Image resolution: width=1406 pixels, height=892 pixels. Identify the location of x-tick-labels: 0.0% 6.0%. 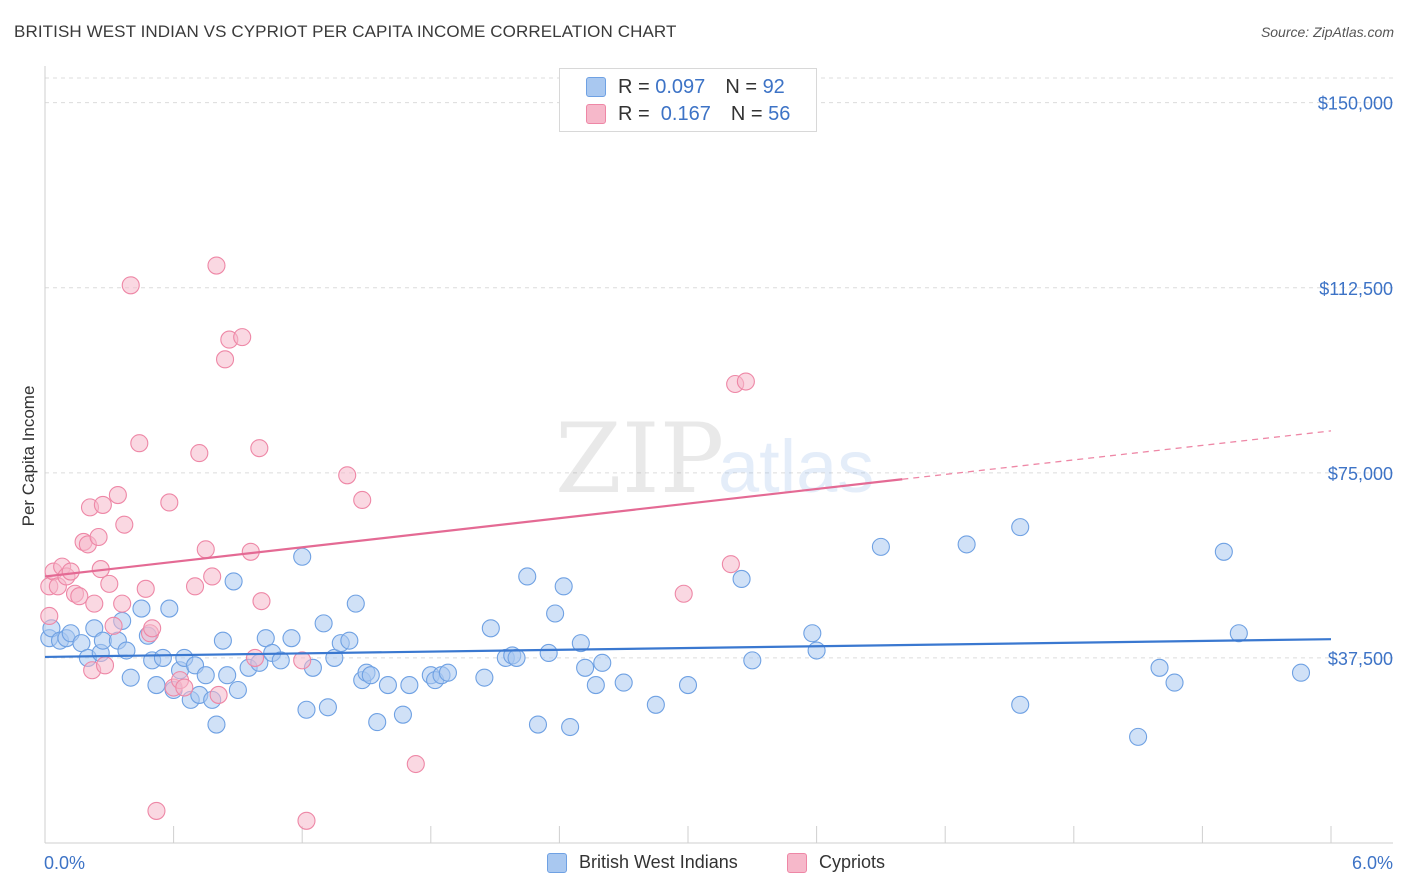
(718, 863).